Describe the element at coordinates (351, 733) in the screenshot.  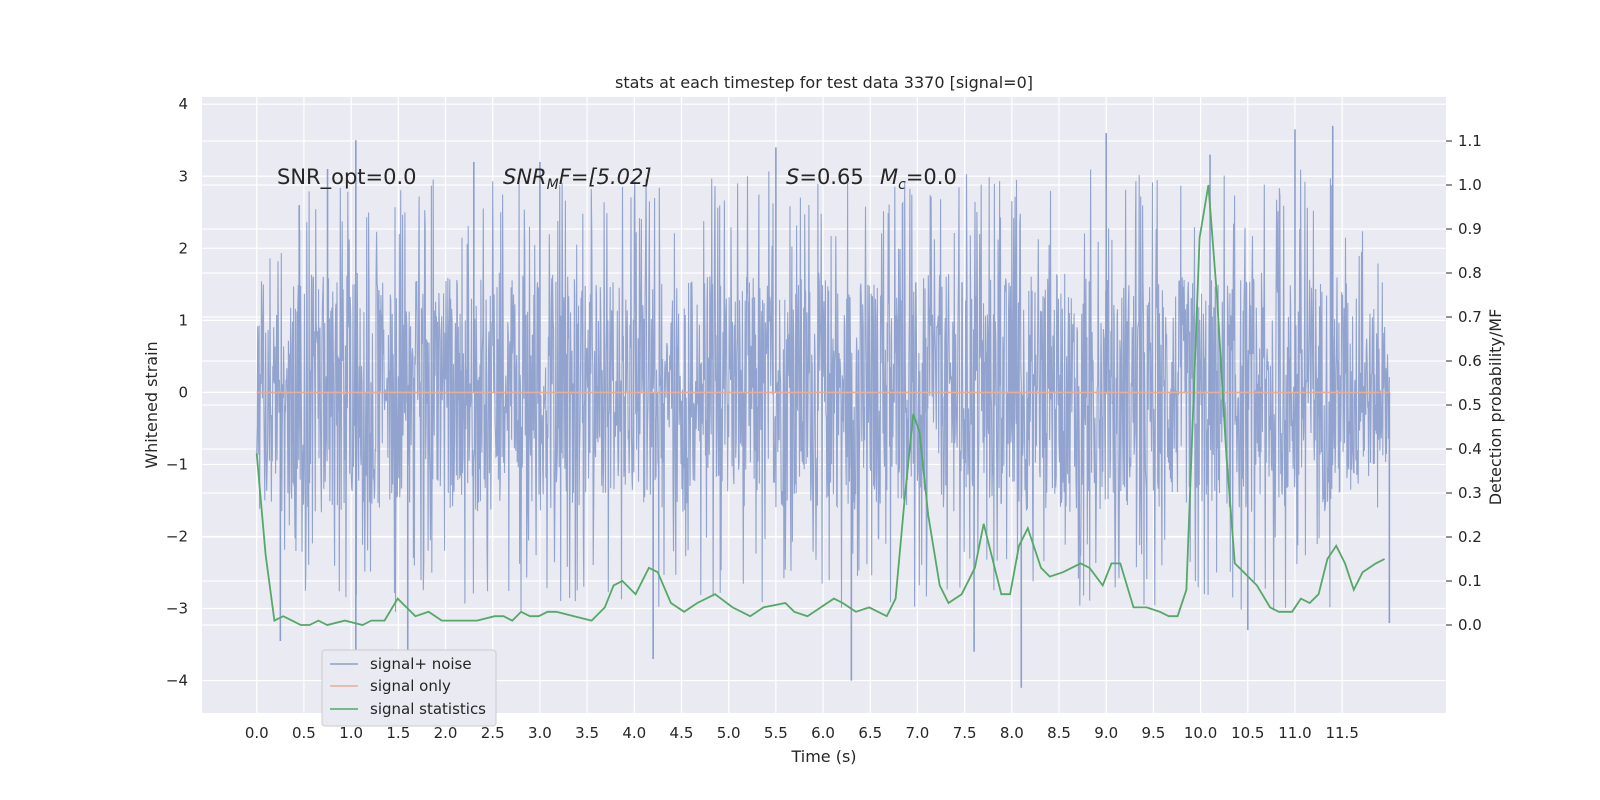
I see `x-tick-label: 1.0` at that location.